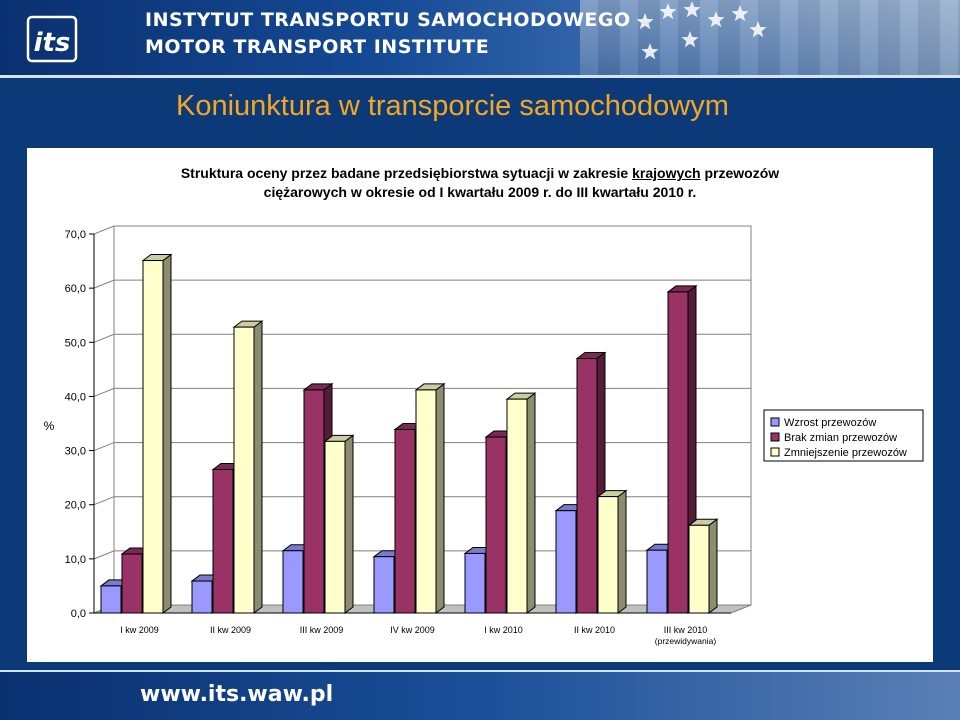 Image resolution: width=960 pixels, height=720 pixels. Describe the element at coordinates (75, 506) in the screenshot. I see `y-tick-label: 20,0` at that location.